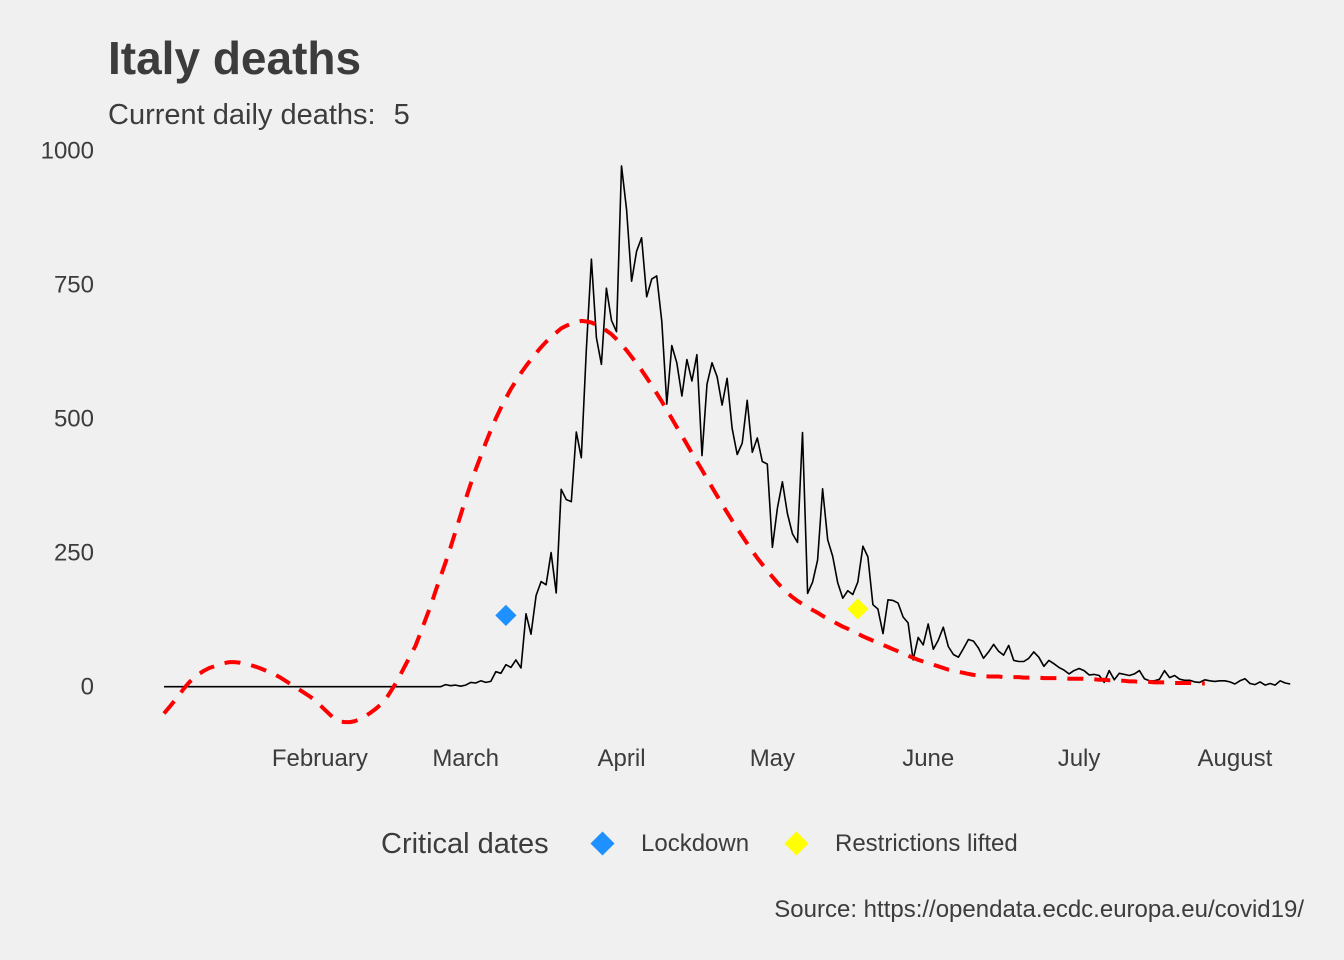 The width and height of the screenshot is (1344, 960). I want to click on legend-restrictions-lifted-label: Restrictions lifted, so click(926, 843).